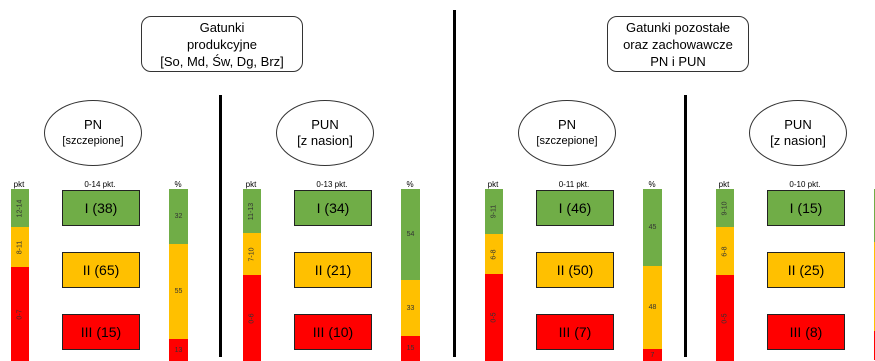 The height and width of the screenshot is (361, 875). I want to click on pkt-range-segment: 9-10, so click(725, 208).